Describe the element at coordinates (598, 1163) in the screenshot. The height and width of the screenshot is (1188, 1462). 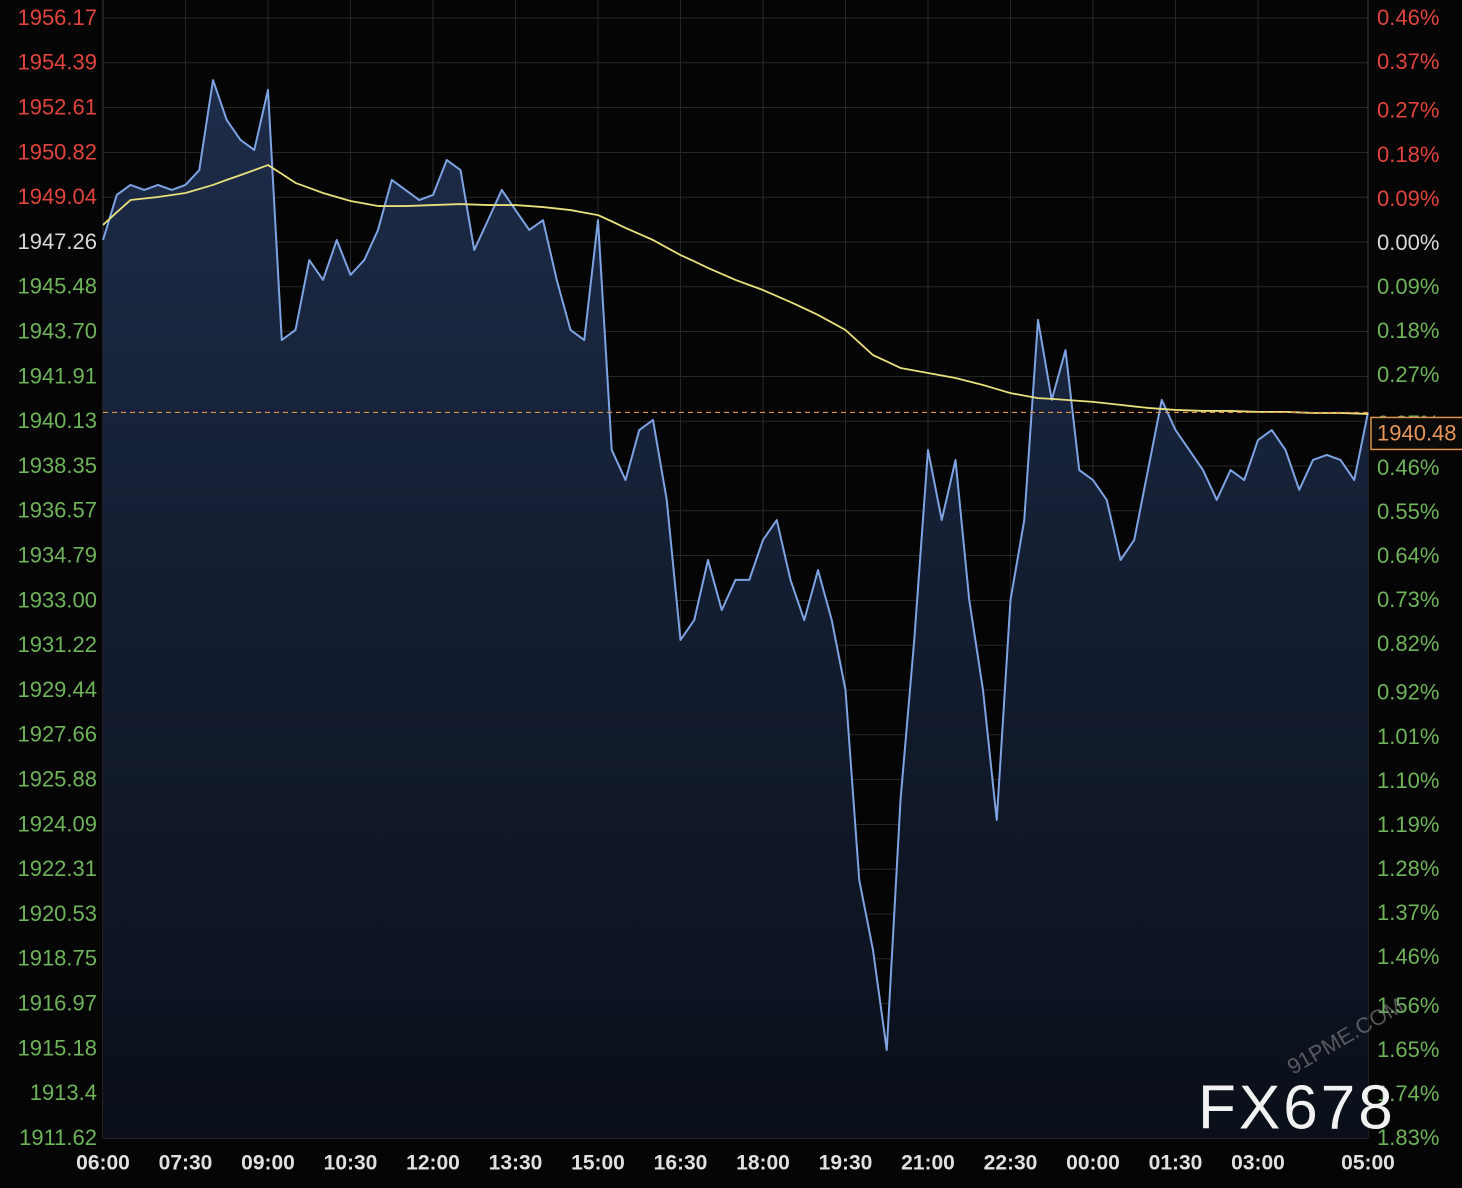
I see `x-tick-label: 15:00` at that location.